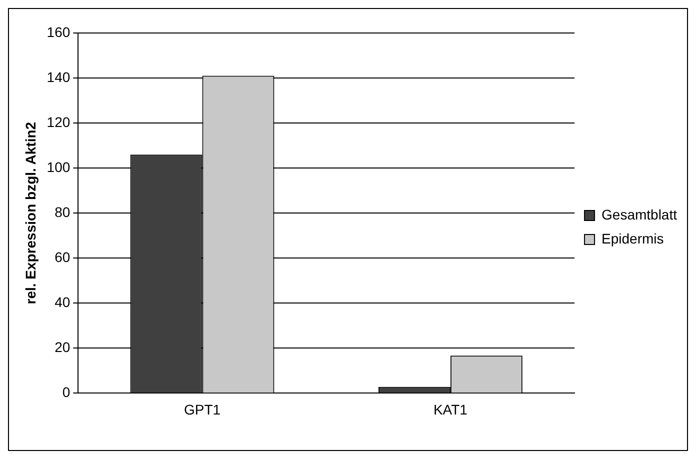  I want to click on x-tick-label: KAT1, so click(450, 409).